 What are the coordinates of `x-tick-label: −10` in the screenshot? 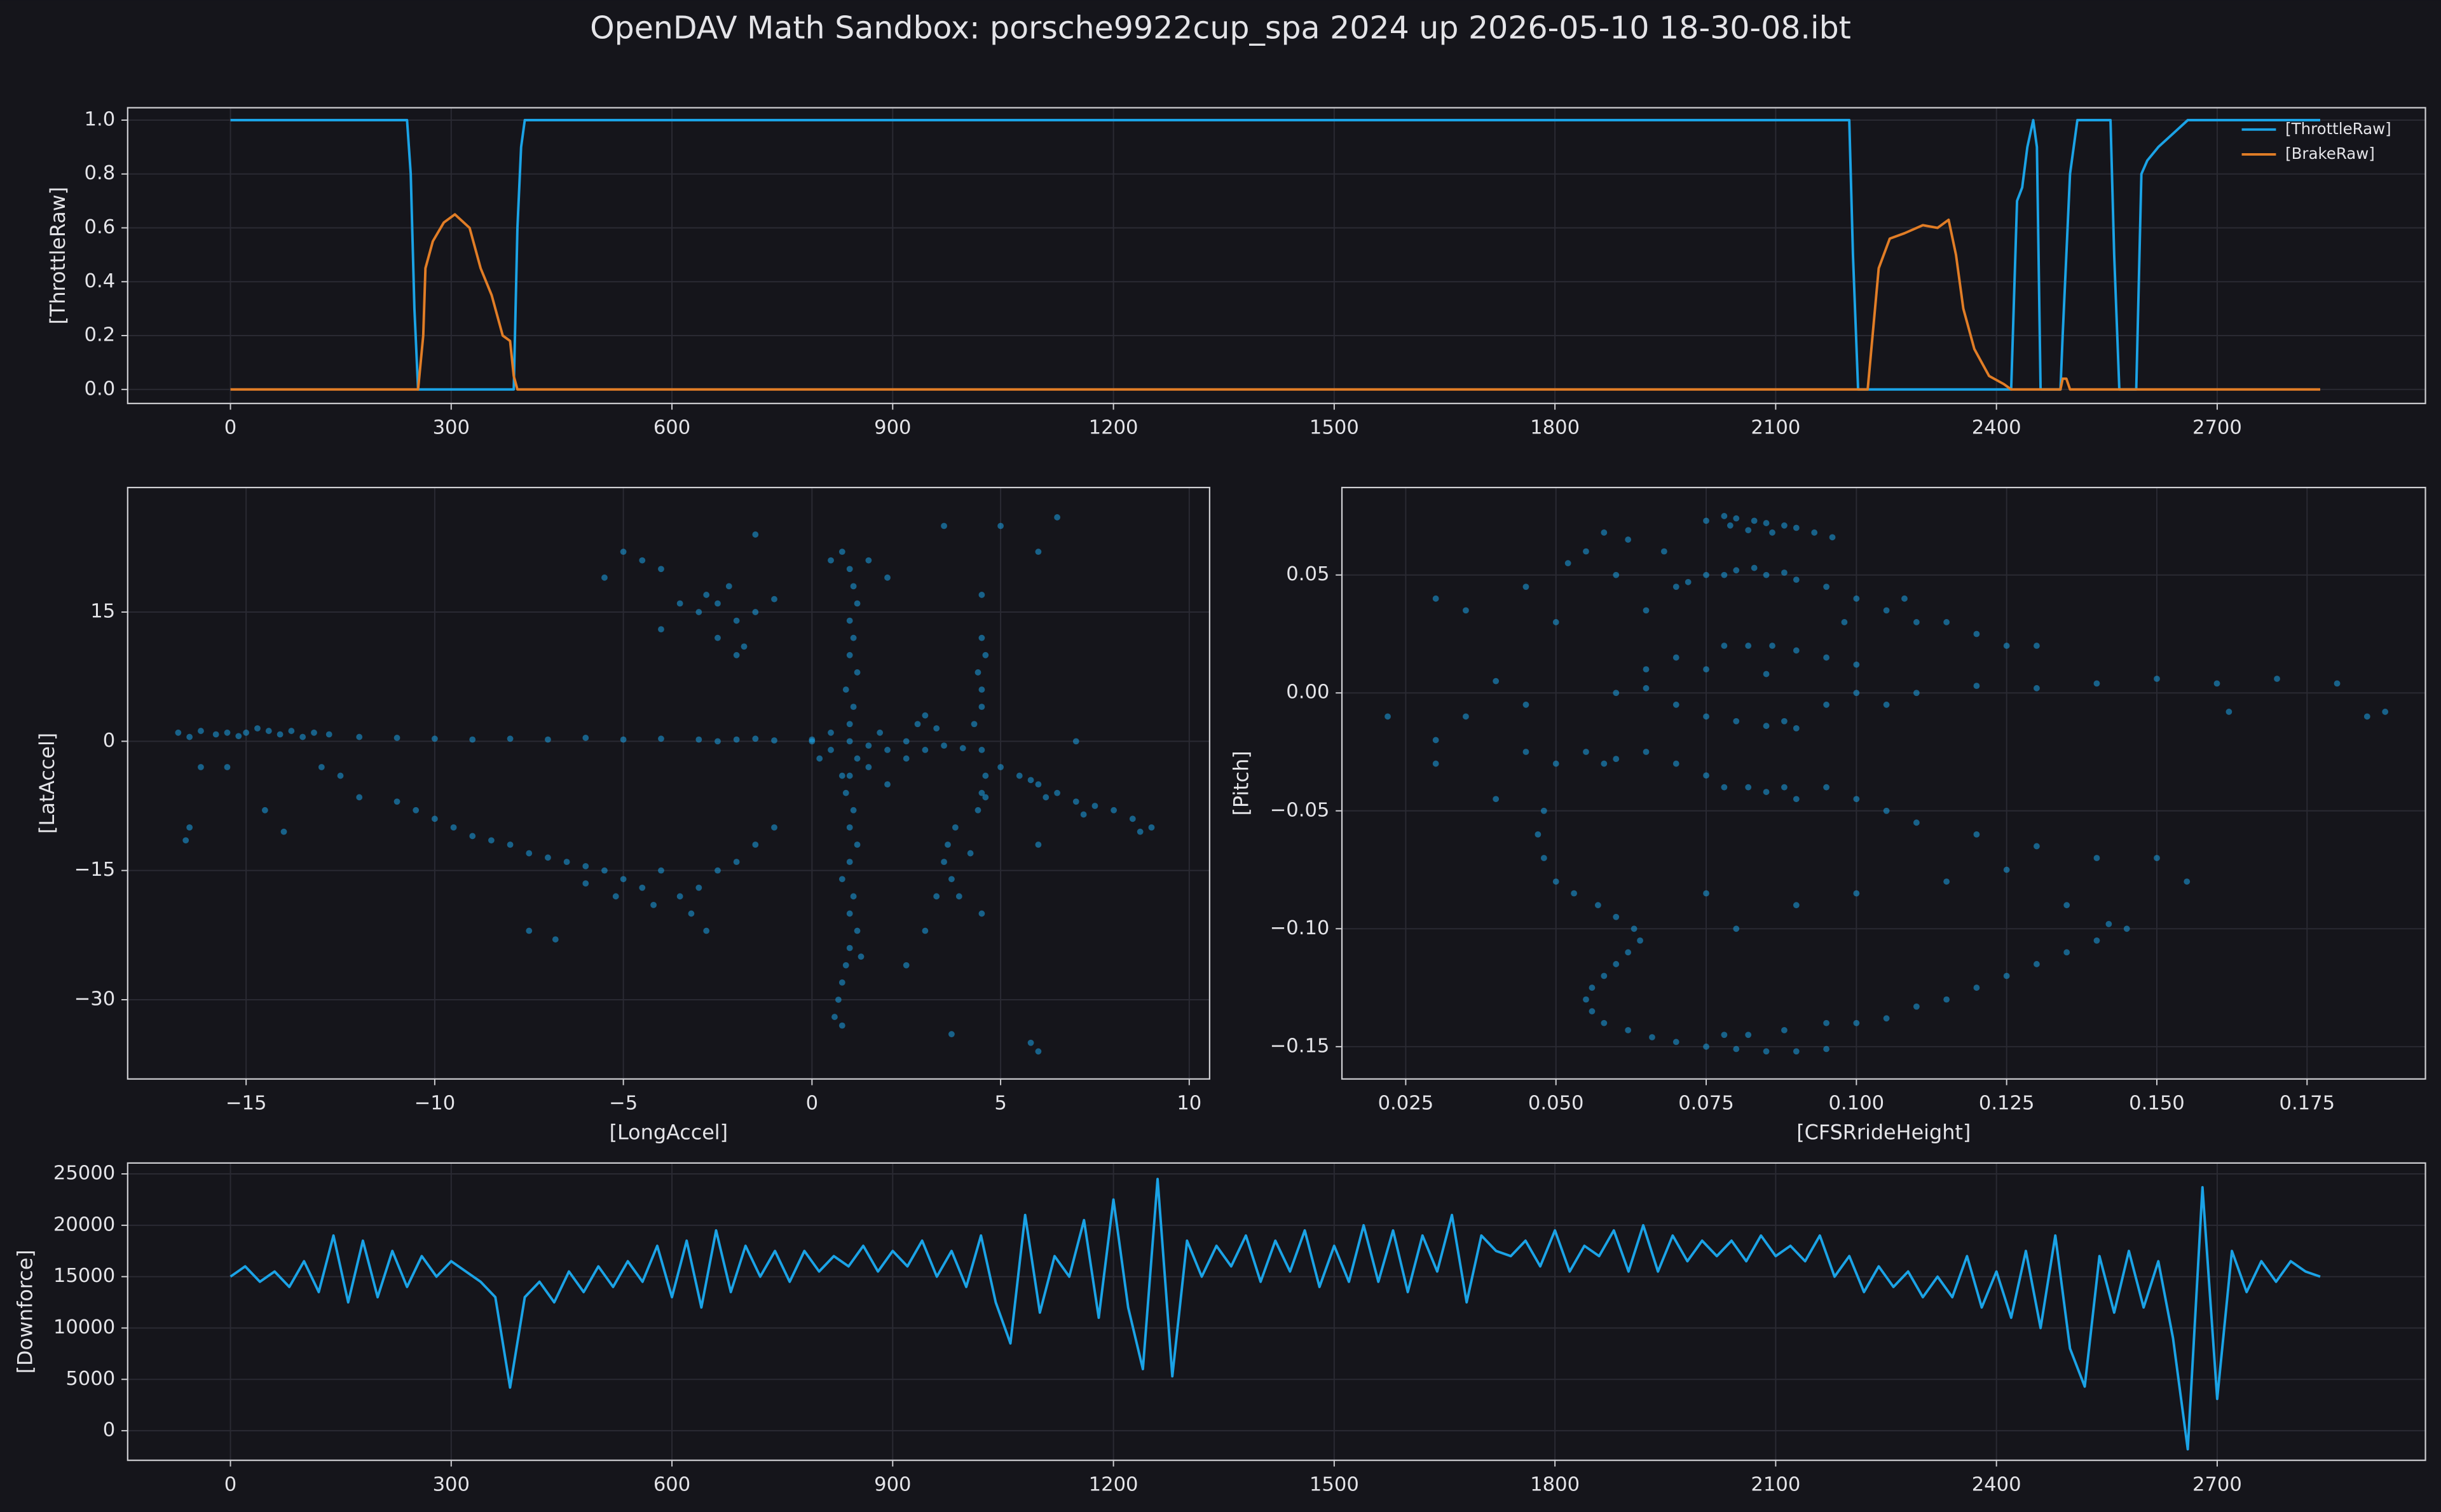 It's located at (435, 1103).